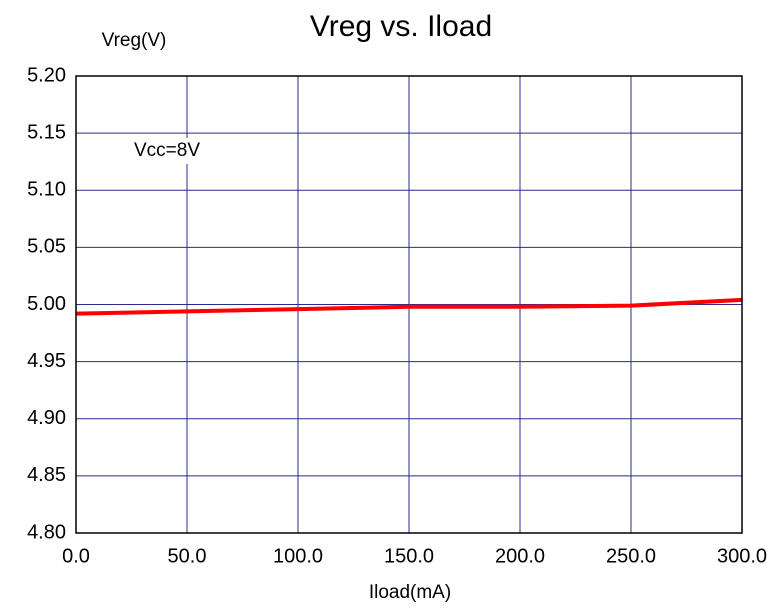  Describe the element at coordinates (46, 532) in the screenshot. I see `y-tick-label: 4.80` at that location.